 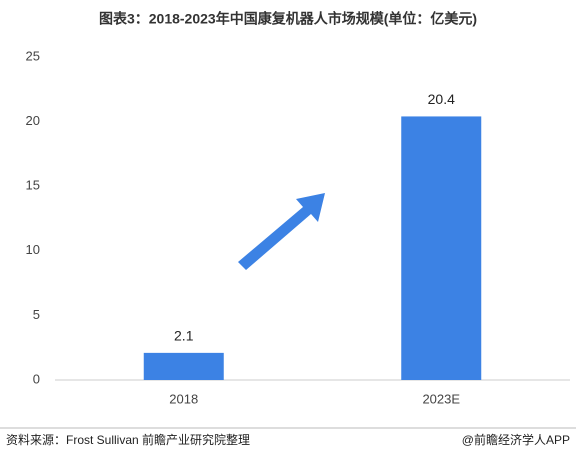 What do you see at coordinates (281, 231) in the screenshot?
I see `trend-arrow` at bounding box center [281, 231].